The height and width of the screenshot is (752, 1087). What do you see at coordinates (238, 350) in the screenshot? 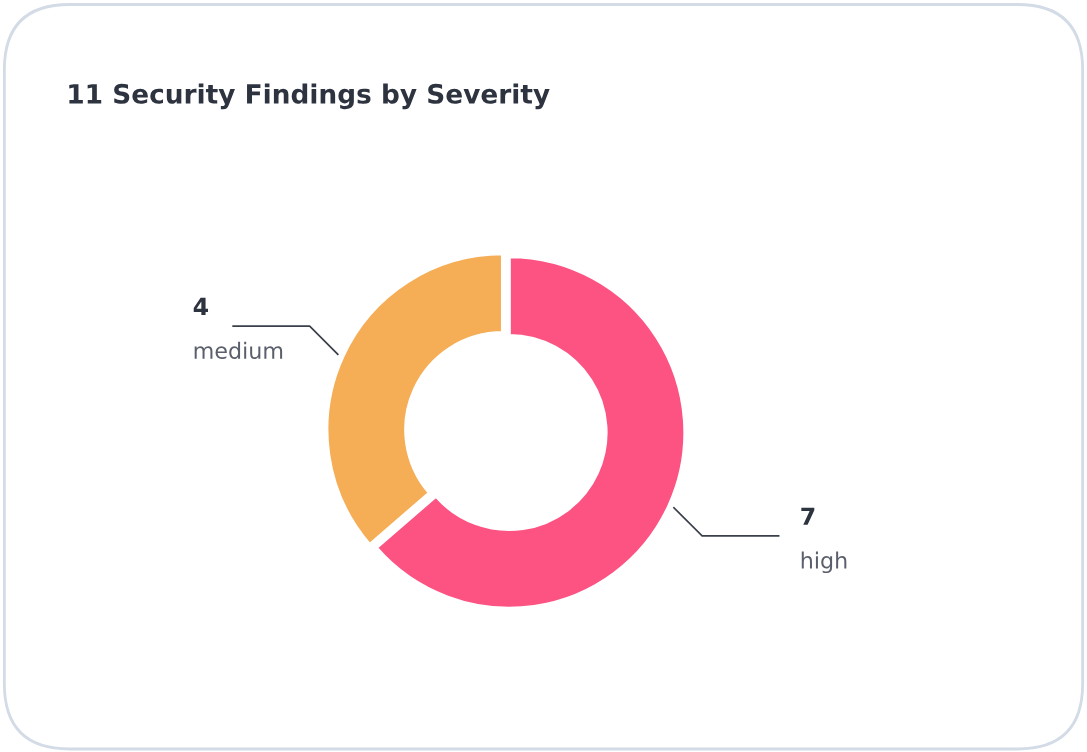
I see `slice-label: medium` at bounding box center [238, 350].